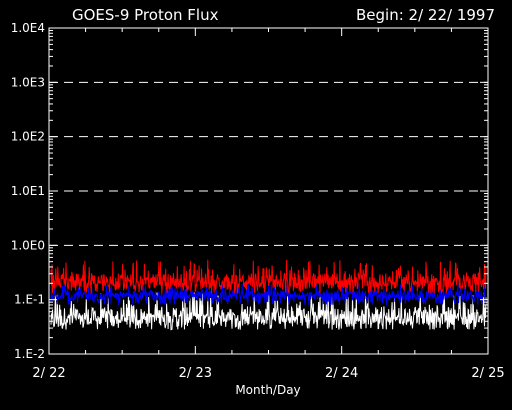 The width and height of the screenshot is (512, 410). I want to click on y-tick-label-5: 1.0E3, so click(28, 82).